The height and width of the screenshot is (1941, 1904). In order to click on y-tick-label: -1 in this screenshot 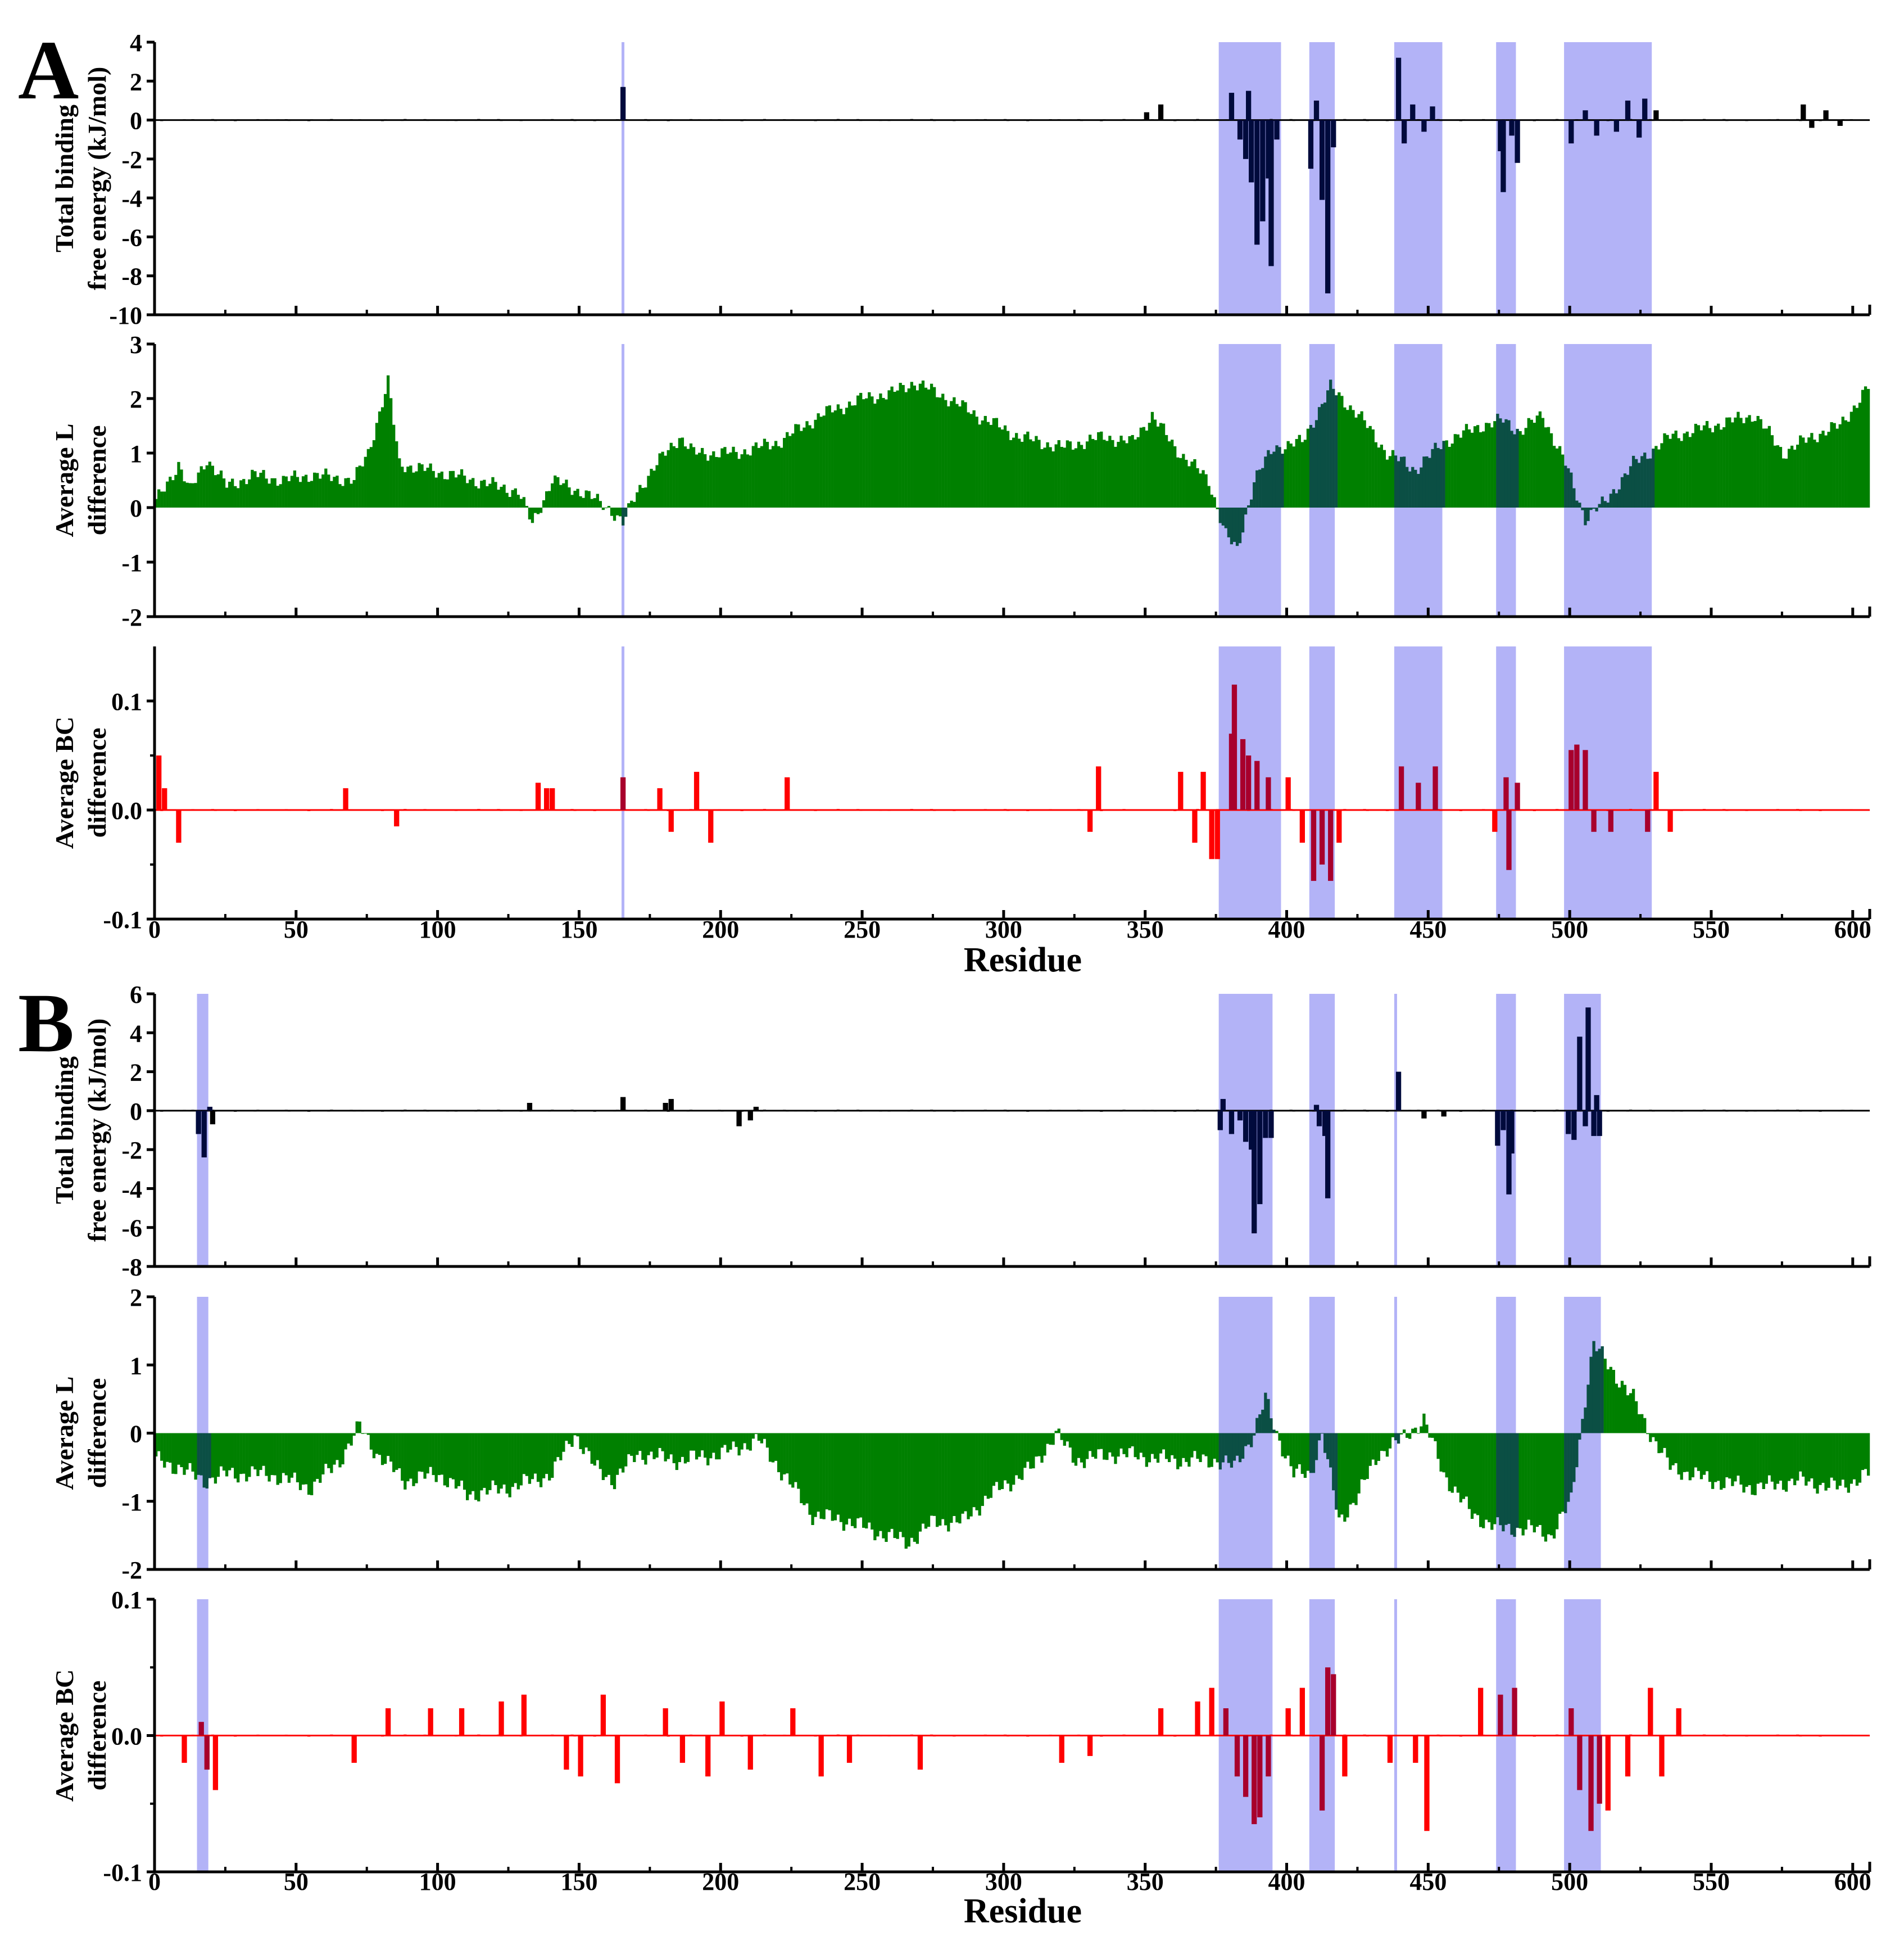, I will do `click(131, 563)`.